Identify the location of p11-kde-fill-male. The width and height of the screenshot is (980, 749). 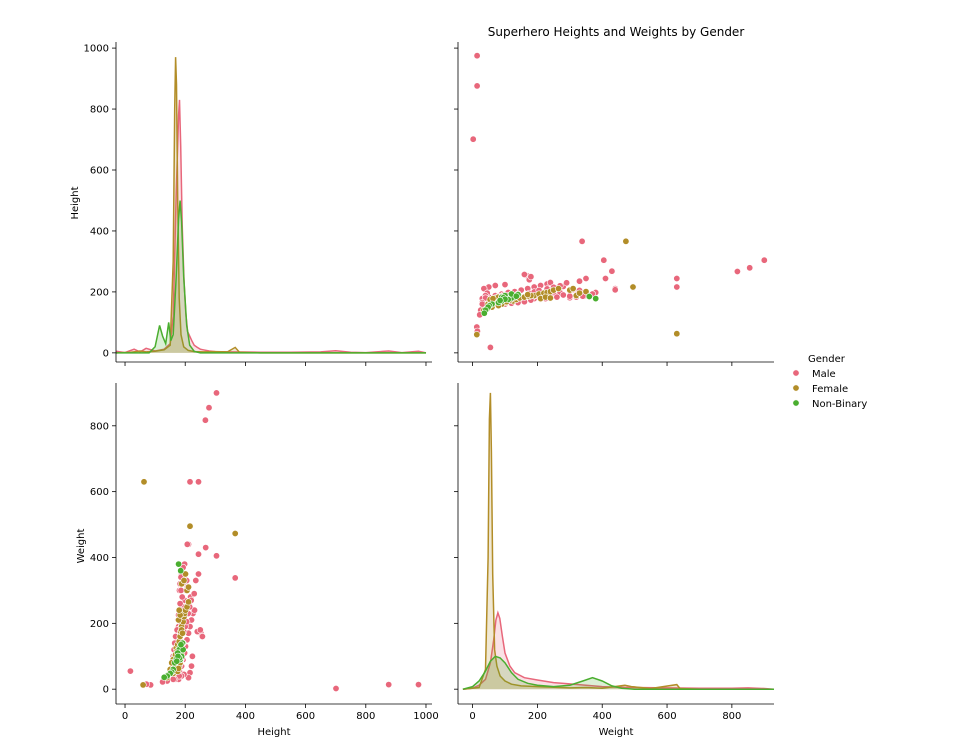
(618, 651).